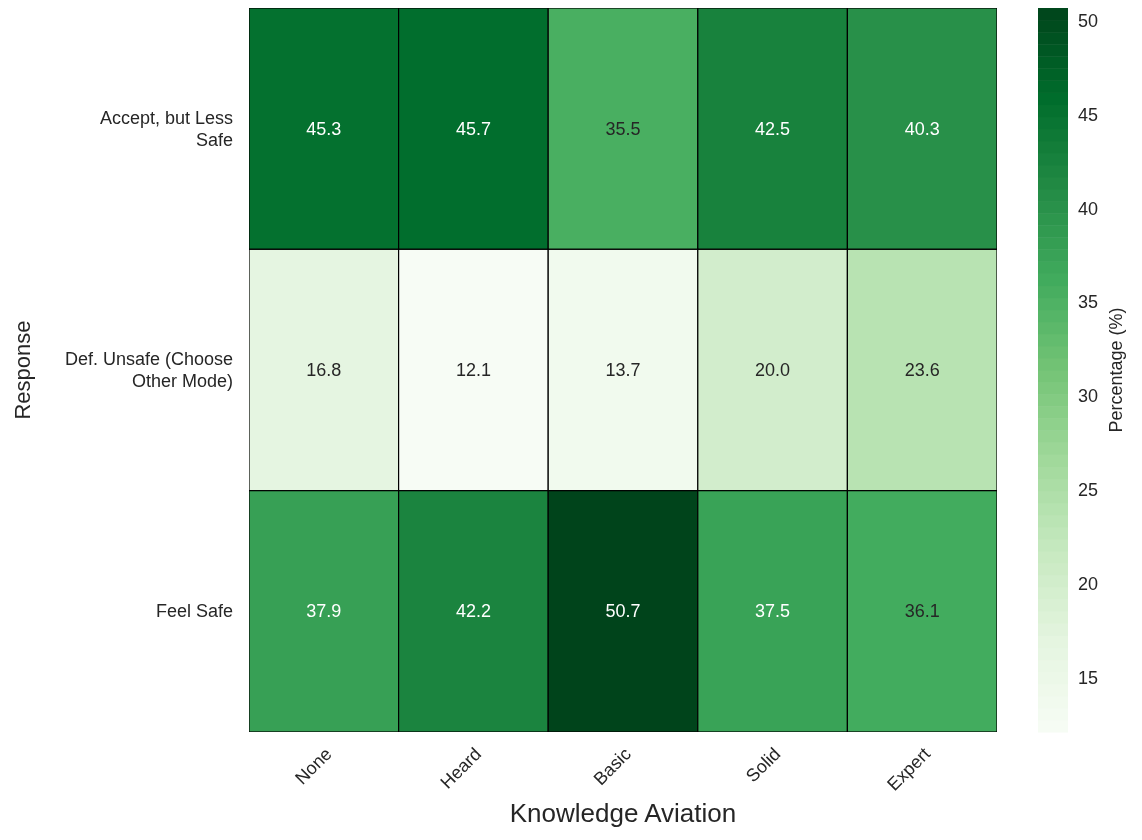  Describe the element at coordinates (473, 611) in the screenshot. I see `data-label: 42.2` at that location.